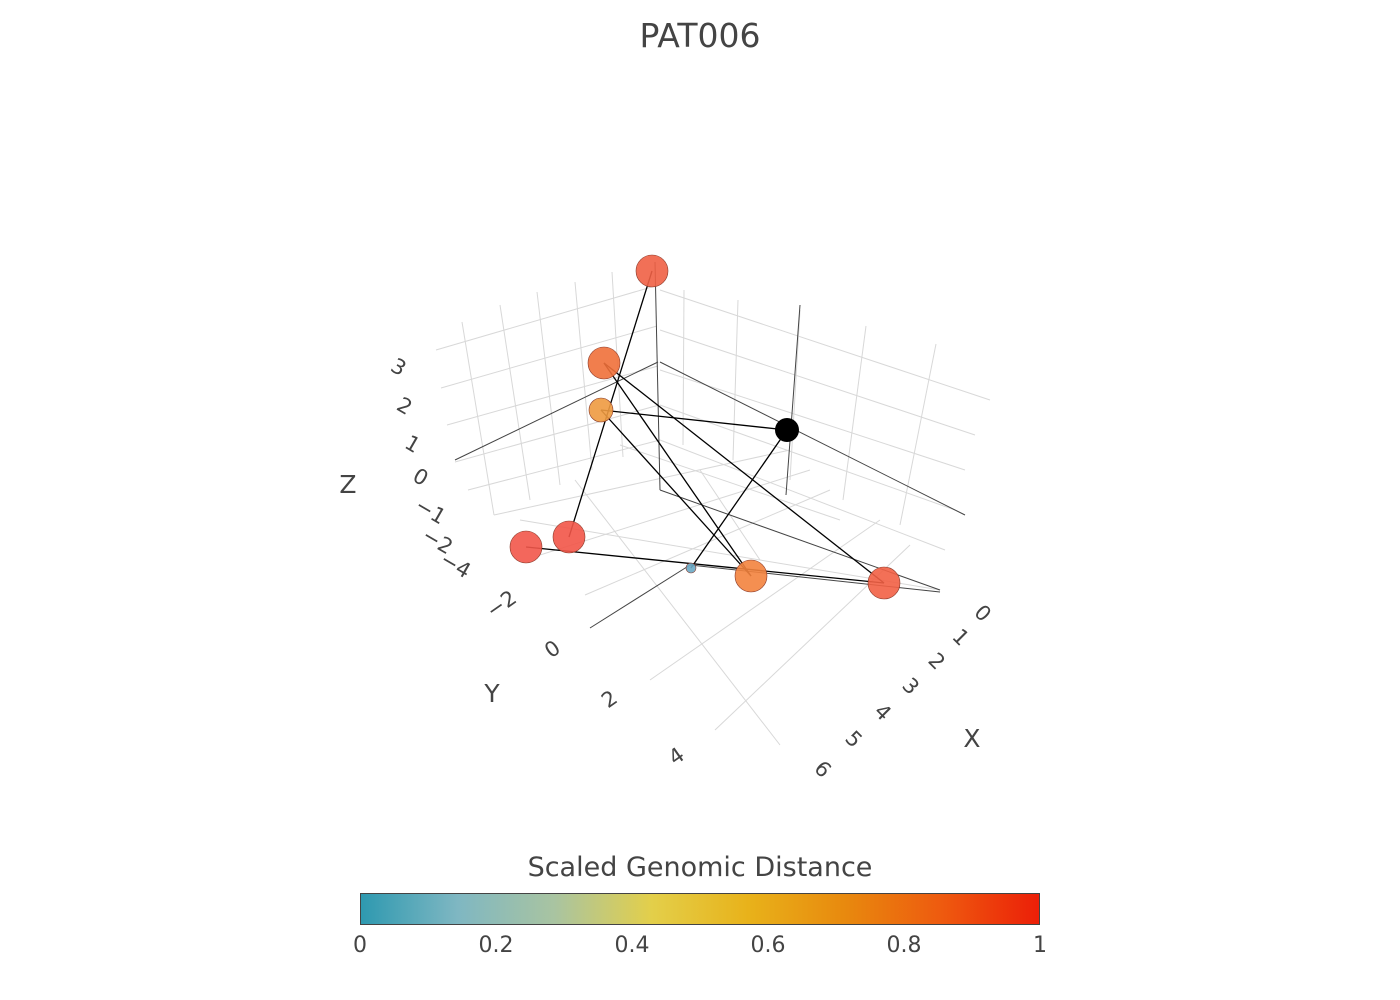 This screenshot has height=1000, width=1400. Describe the element at coordinates (421, 476) in the screenshot. I see `z-tick-label: 0` at that location.